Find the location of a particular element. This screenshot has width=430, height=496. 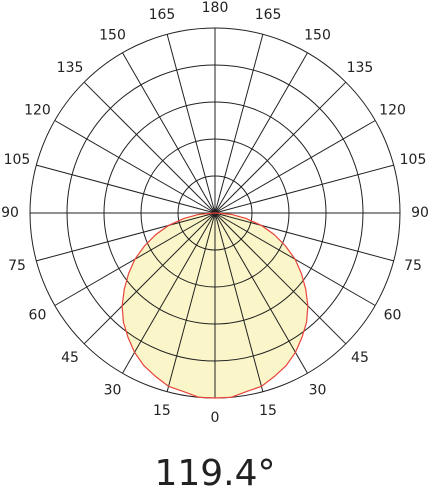

angle-label: 180 is located at coordinates (215, 8).